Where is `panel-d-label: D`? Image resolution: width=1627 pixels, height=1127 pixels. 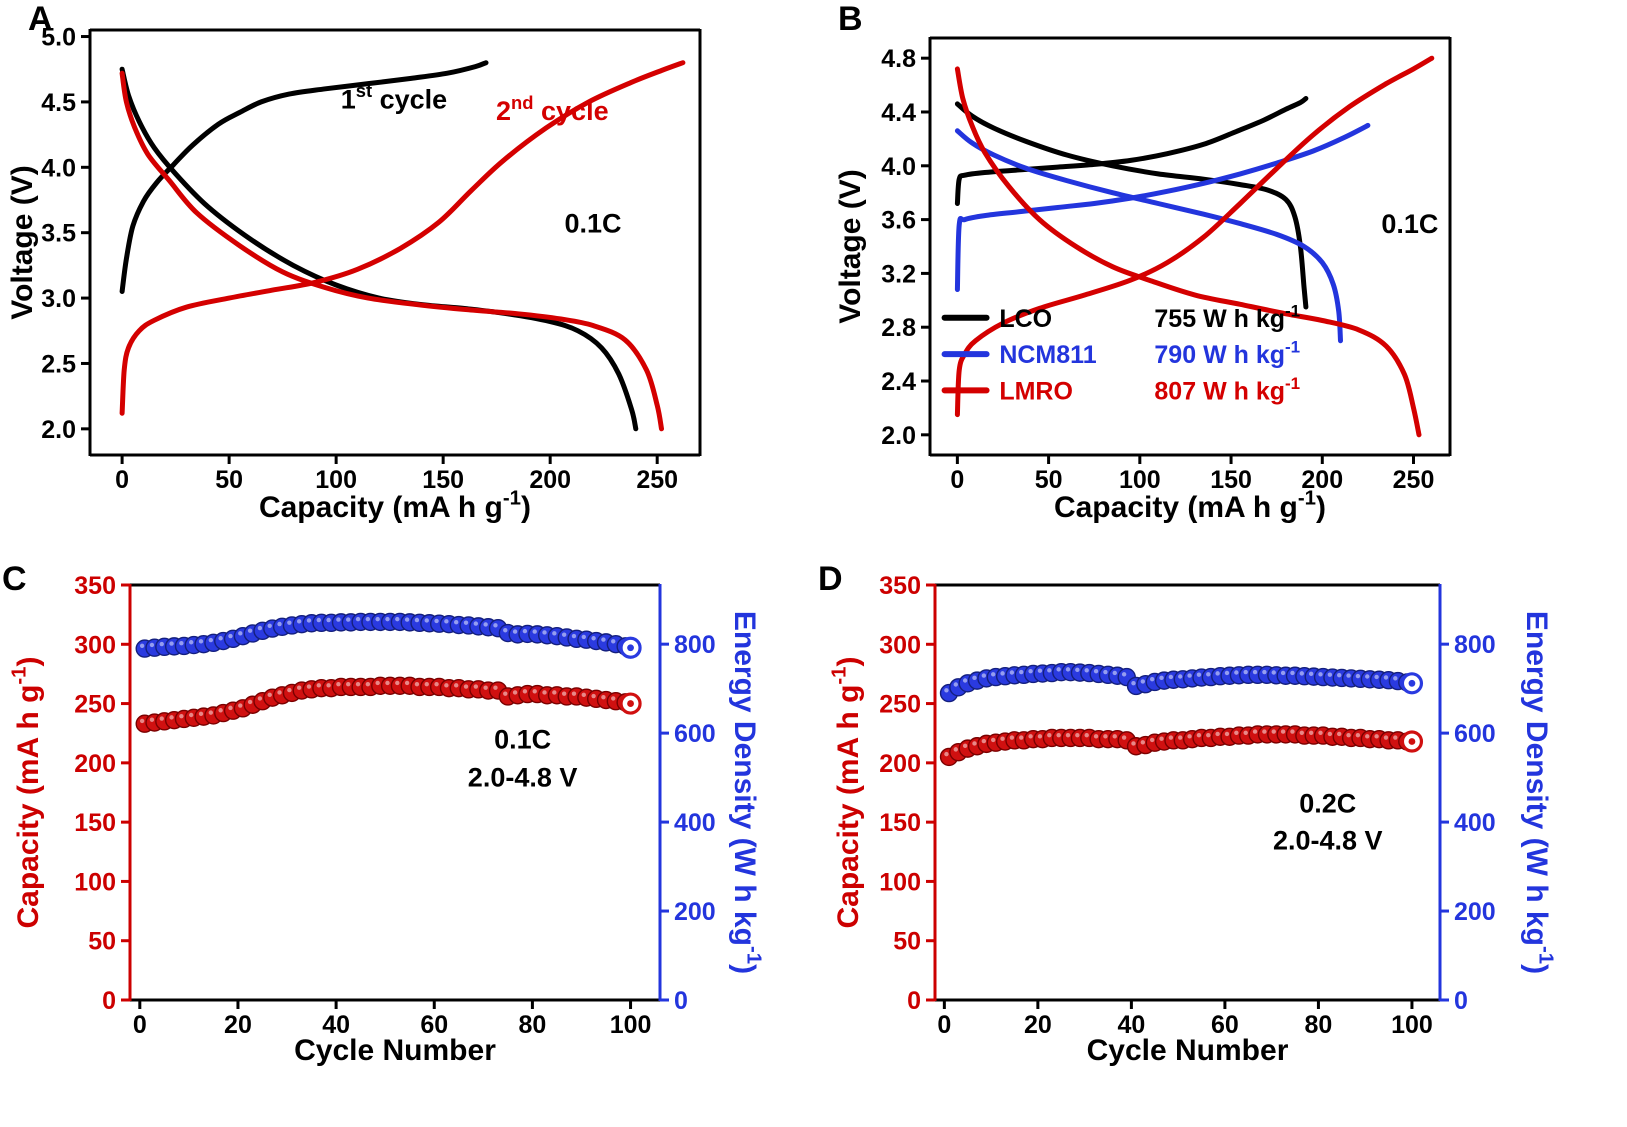
panel-d-label: D is located at coordinates (830, 579).